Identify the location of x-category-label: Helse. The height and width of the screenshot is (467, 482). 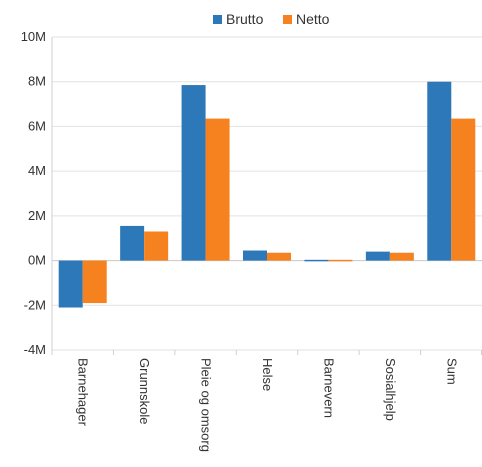
(267, 374).